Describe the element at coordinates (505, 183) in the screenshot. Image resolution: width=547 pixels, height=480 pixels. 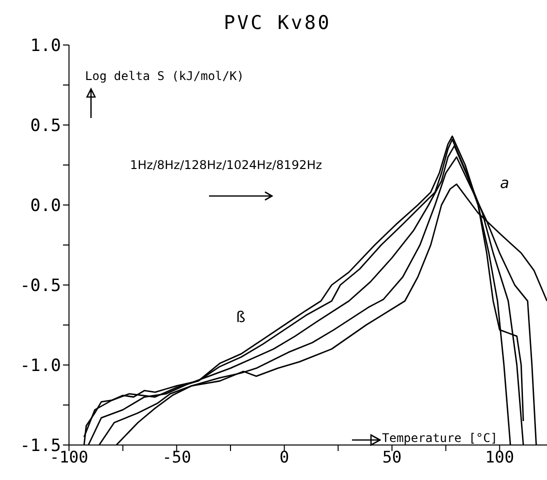
I see `annotation: a` at that location.